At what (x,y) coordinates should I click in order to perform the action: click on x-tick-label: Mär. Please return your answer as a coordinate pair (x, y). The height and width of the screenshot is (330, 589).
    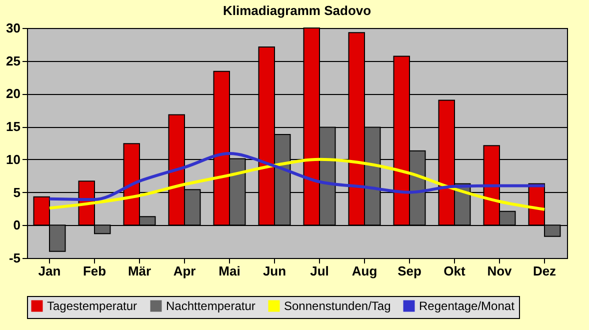
    Looking at the image, I should click on (140, 271).